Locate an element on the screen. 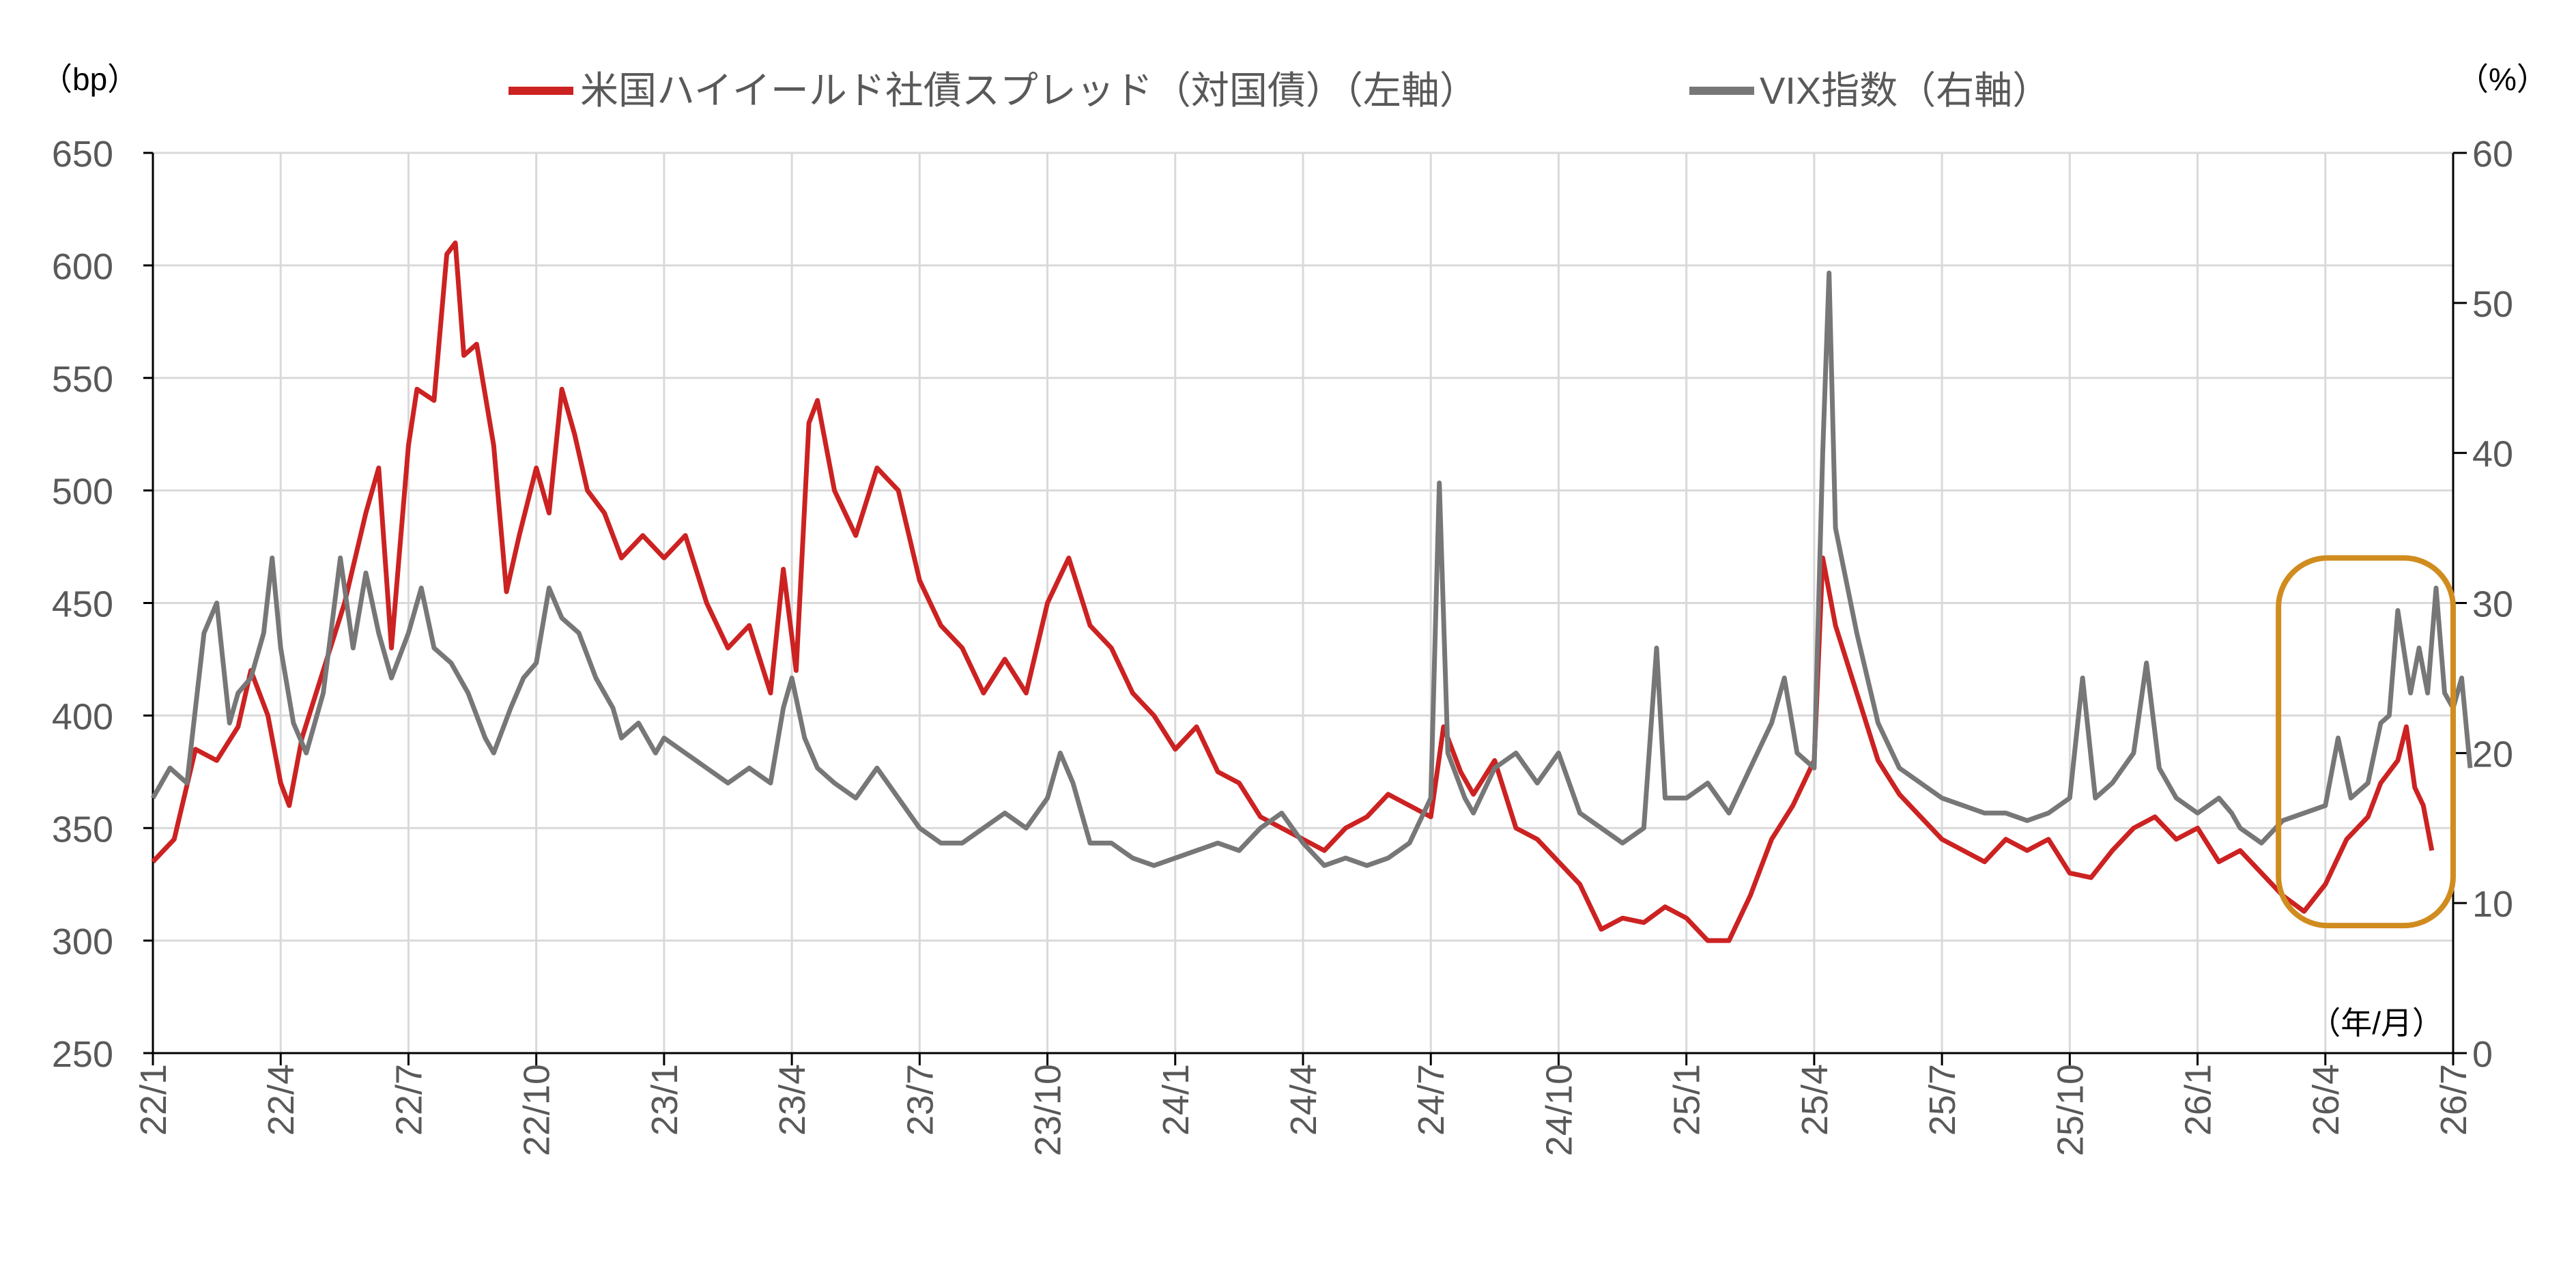  x-tick-label: 25/1 is located at coordinates (1687, 1100).